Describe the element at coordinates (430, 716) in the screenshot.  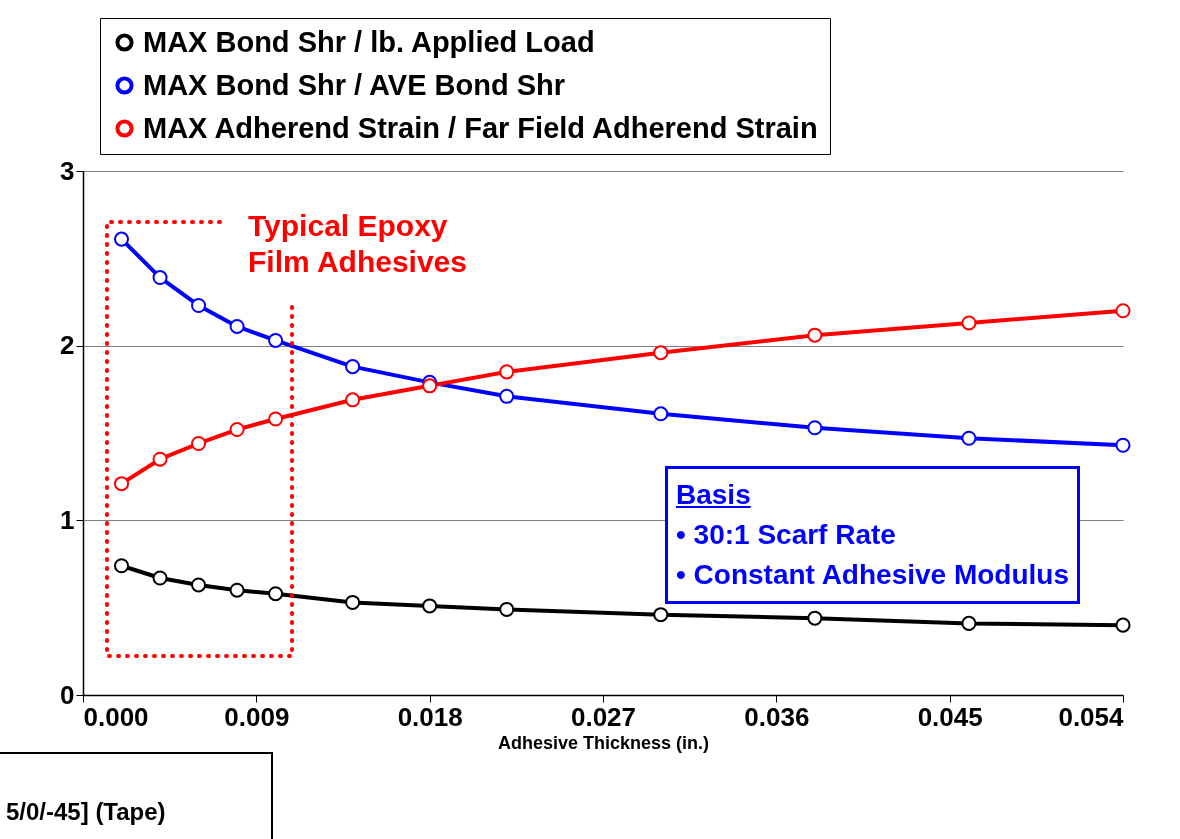
I see `x-tick-label: 0.018` at that location.